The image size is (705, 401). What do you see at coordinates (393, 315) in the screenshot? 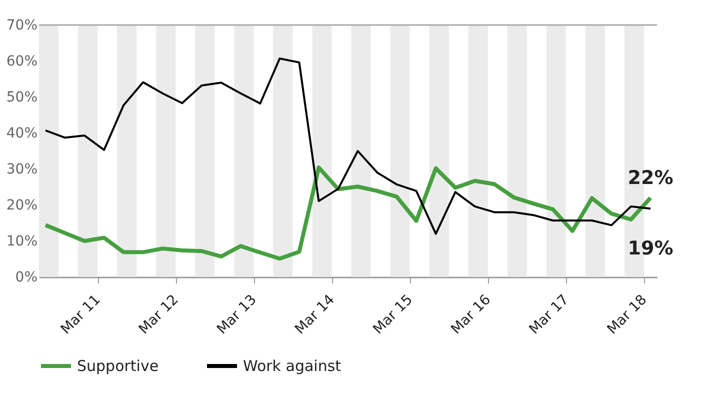
I see `x-tick-label: Mar 15` at bounding box center [393, 315].